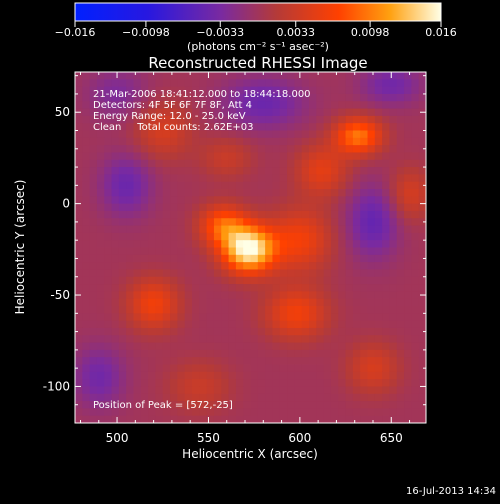  I want to click on x-tick-label: 600, so click(299, 438).